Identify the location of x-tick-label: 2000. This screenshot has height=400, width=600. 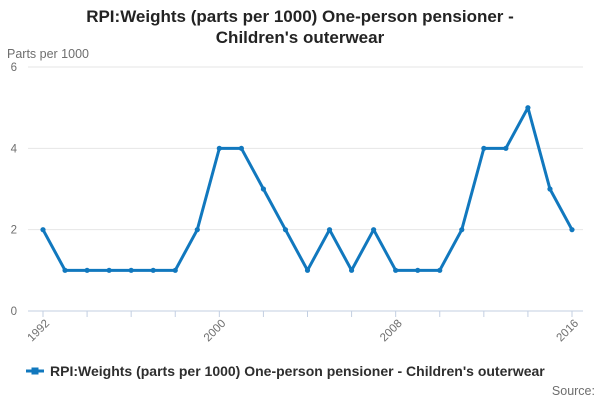
(215, 331).